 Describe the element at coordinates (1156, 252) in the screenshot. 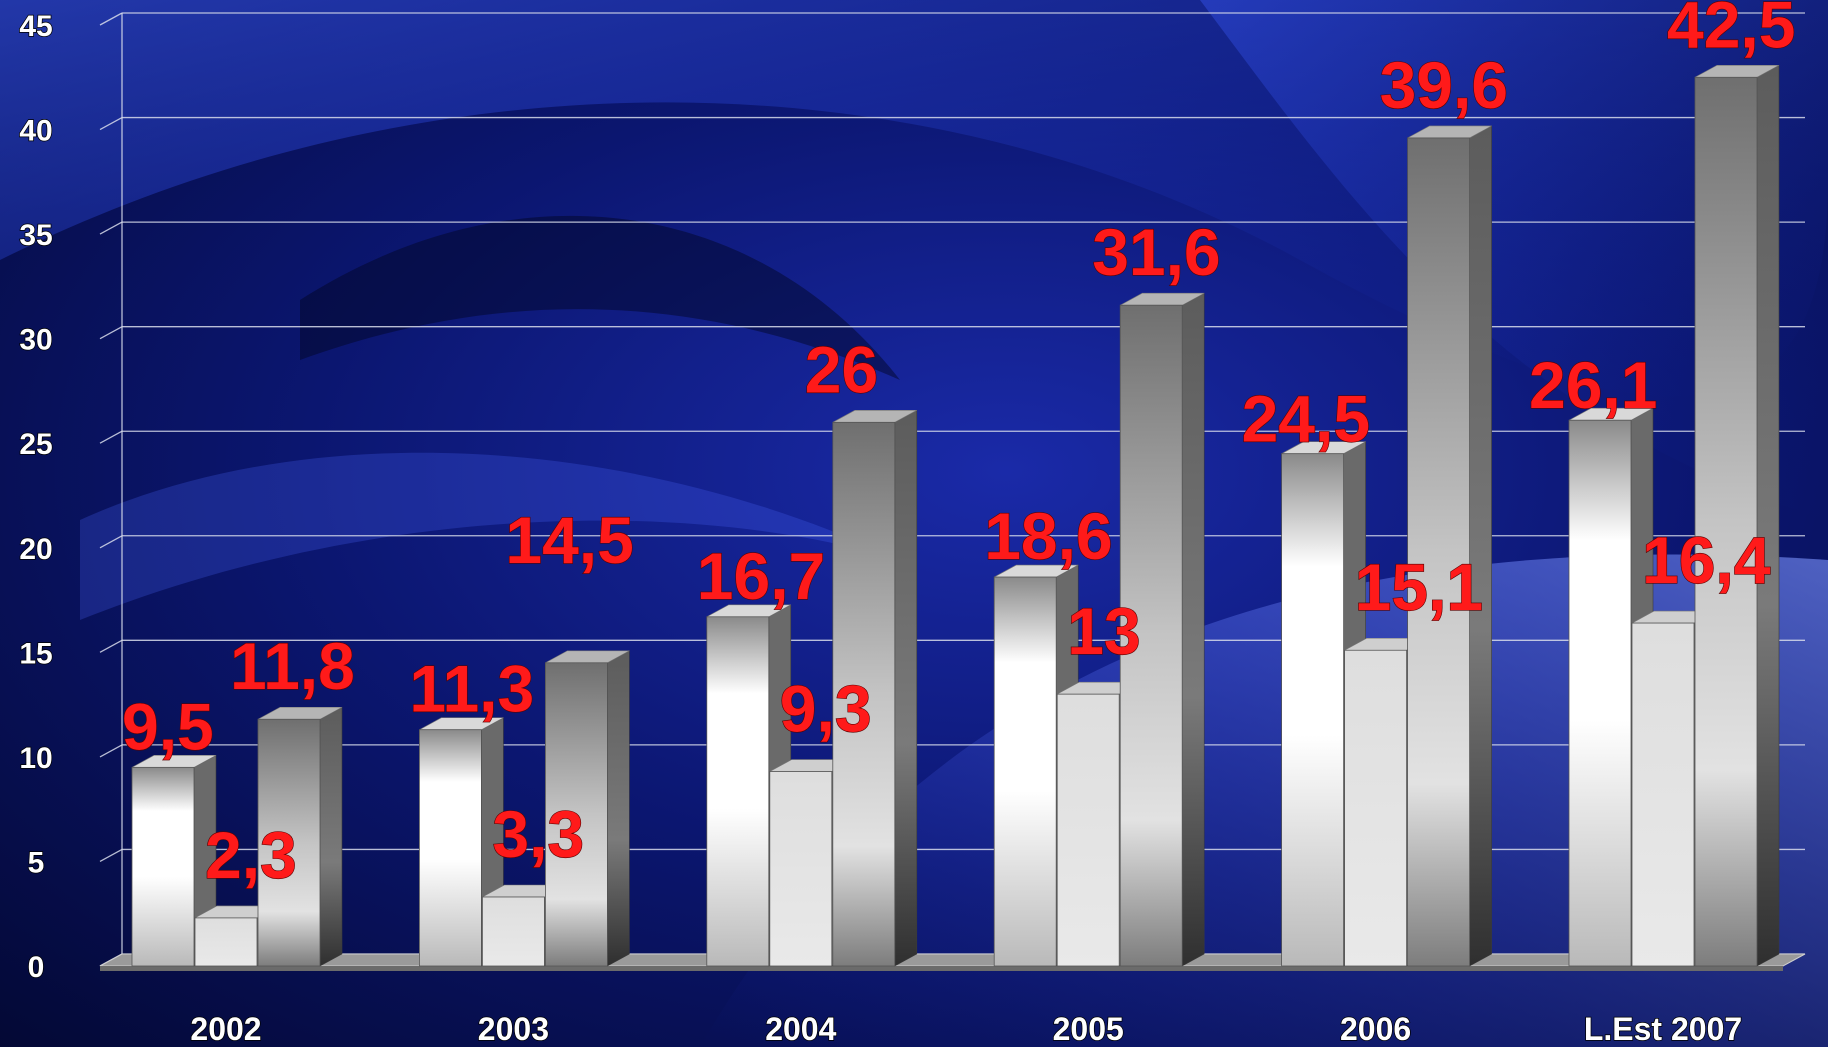

I see `data-label: 31,6` at that location.